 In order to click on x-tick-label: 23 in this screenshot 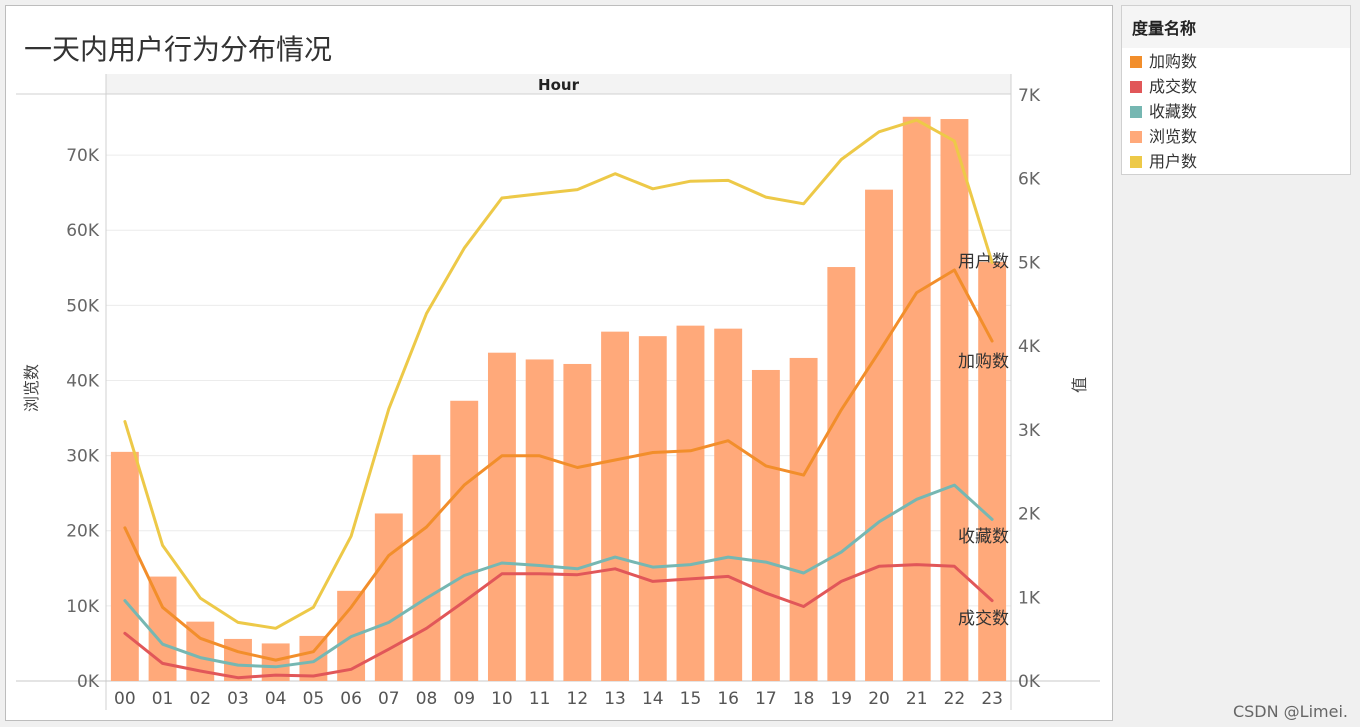, I will do `click(992, 699)`.